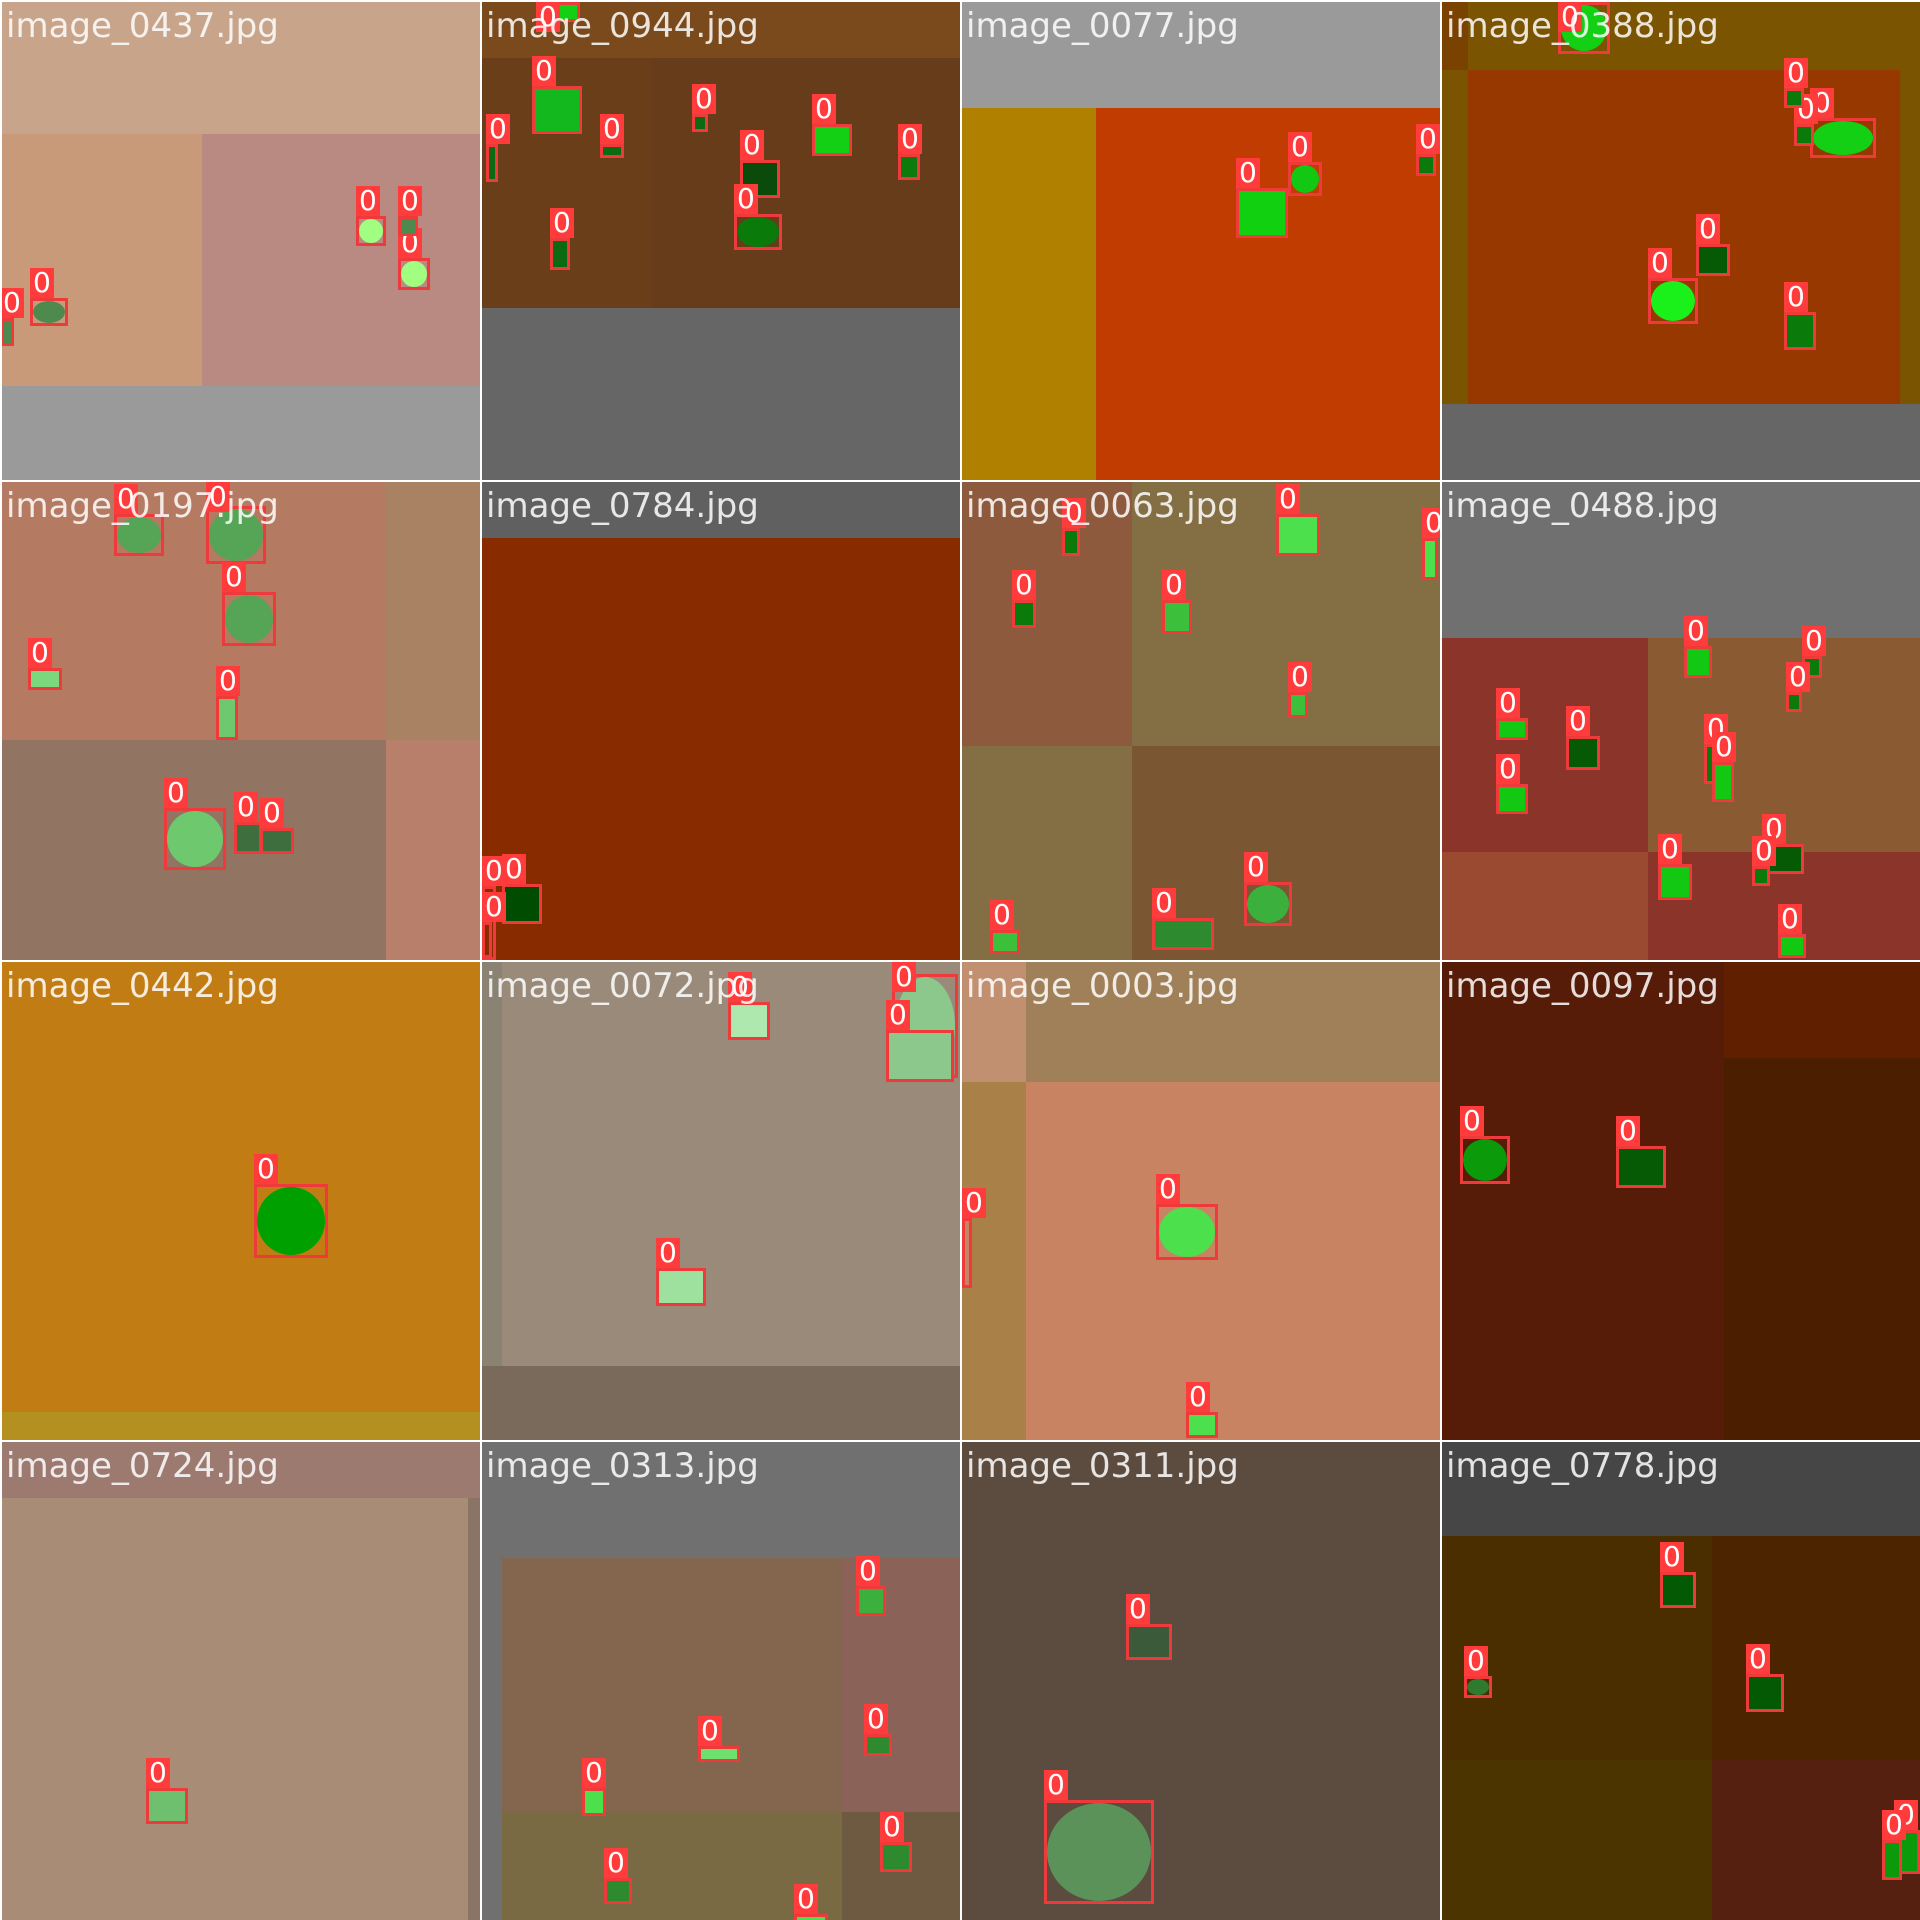 Image resolution: width=1920 pixels, height=1920 pixels. I want to click on image-filename-label: image_0437.jpg, so click(142, 26).